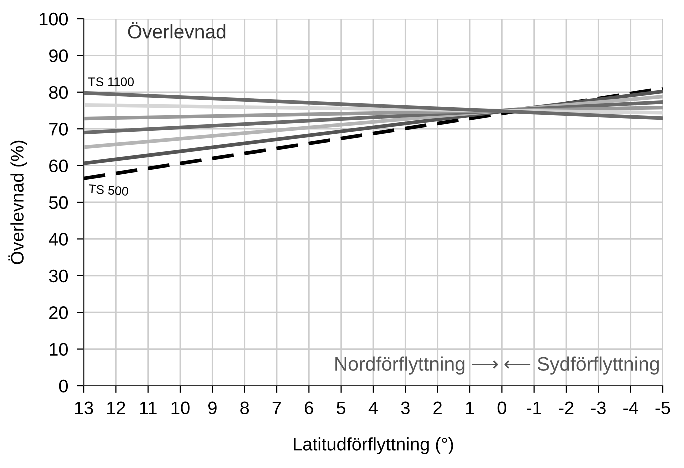  I want to click on x-tick-label: 5, so click(341, 408).